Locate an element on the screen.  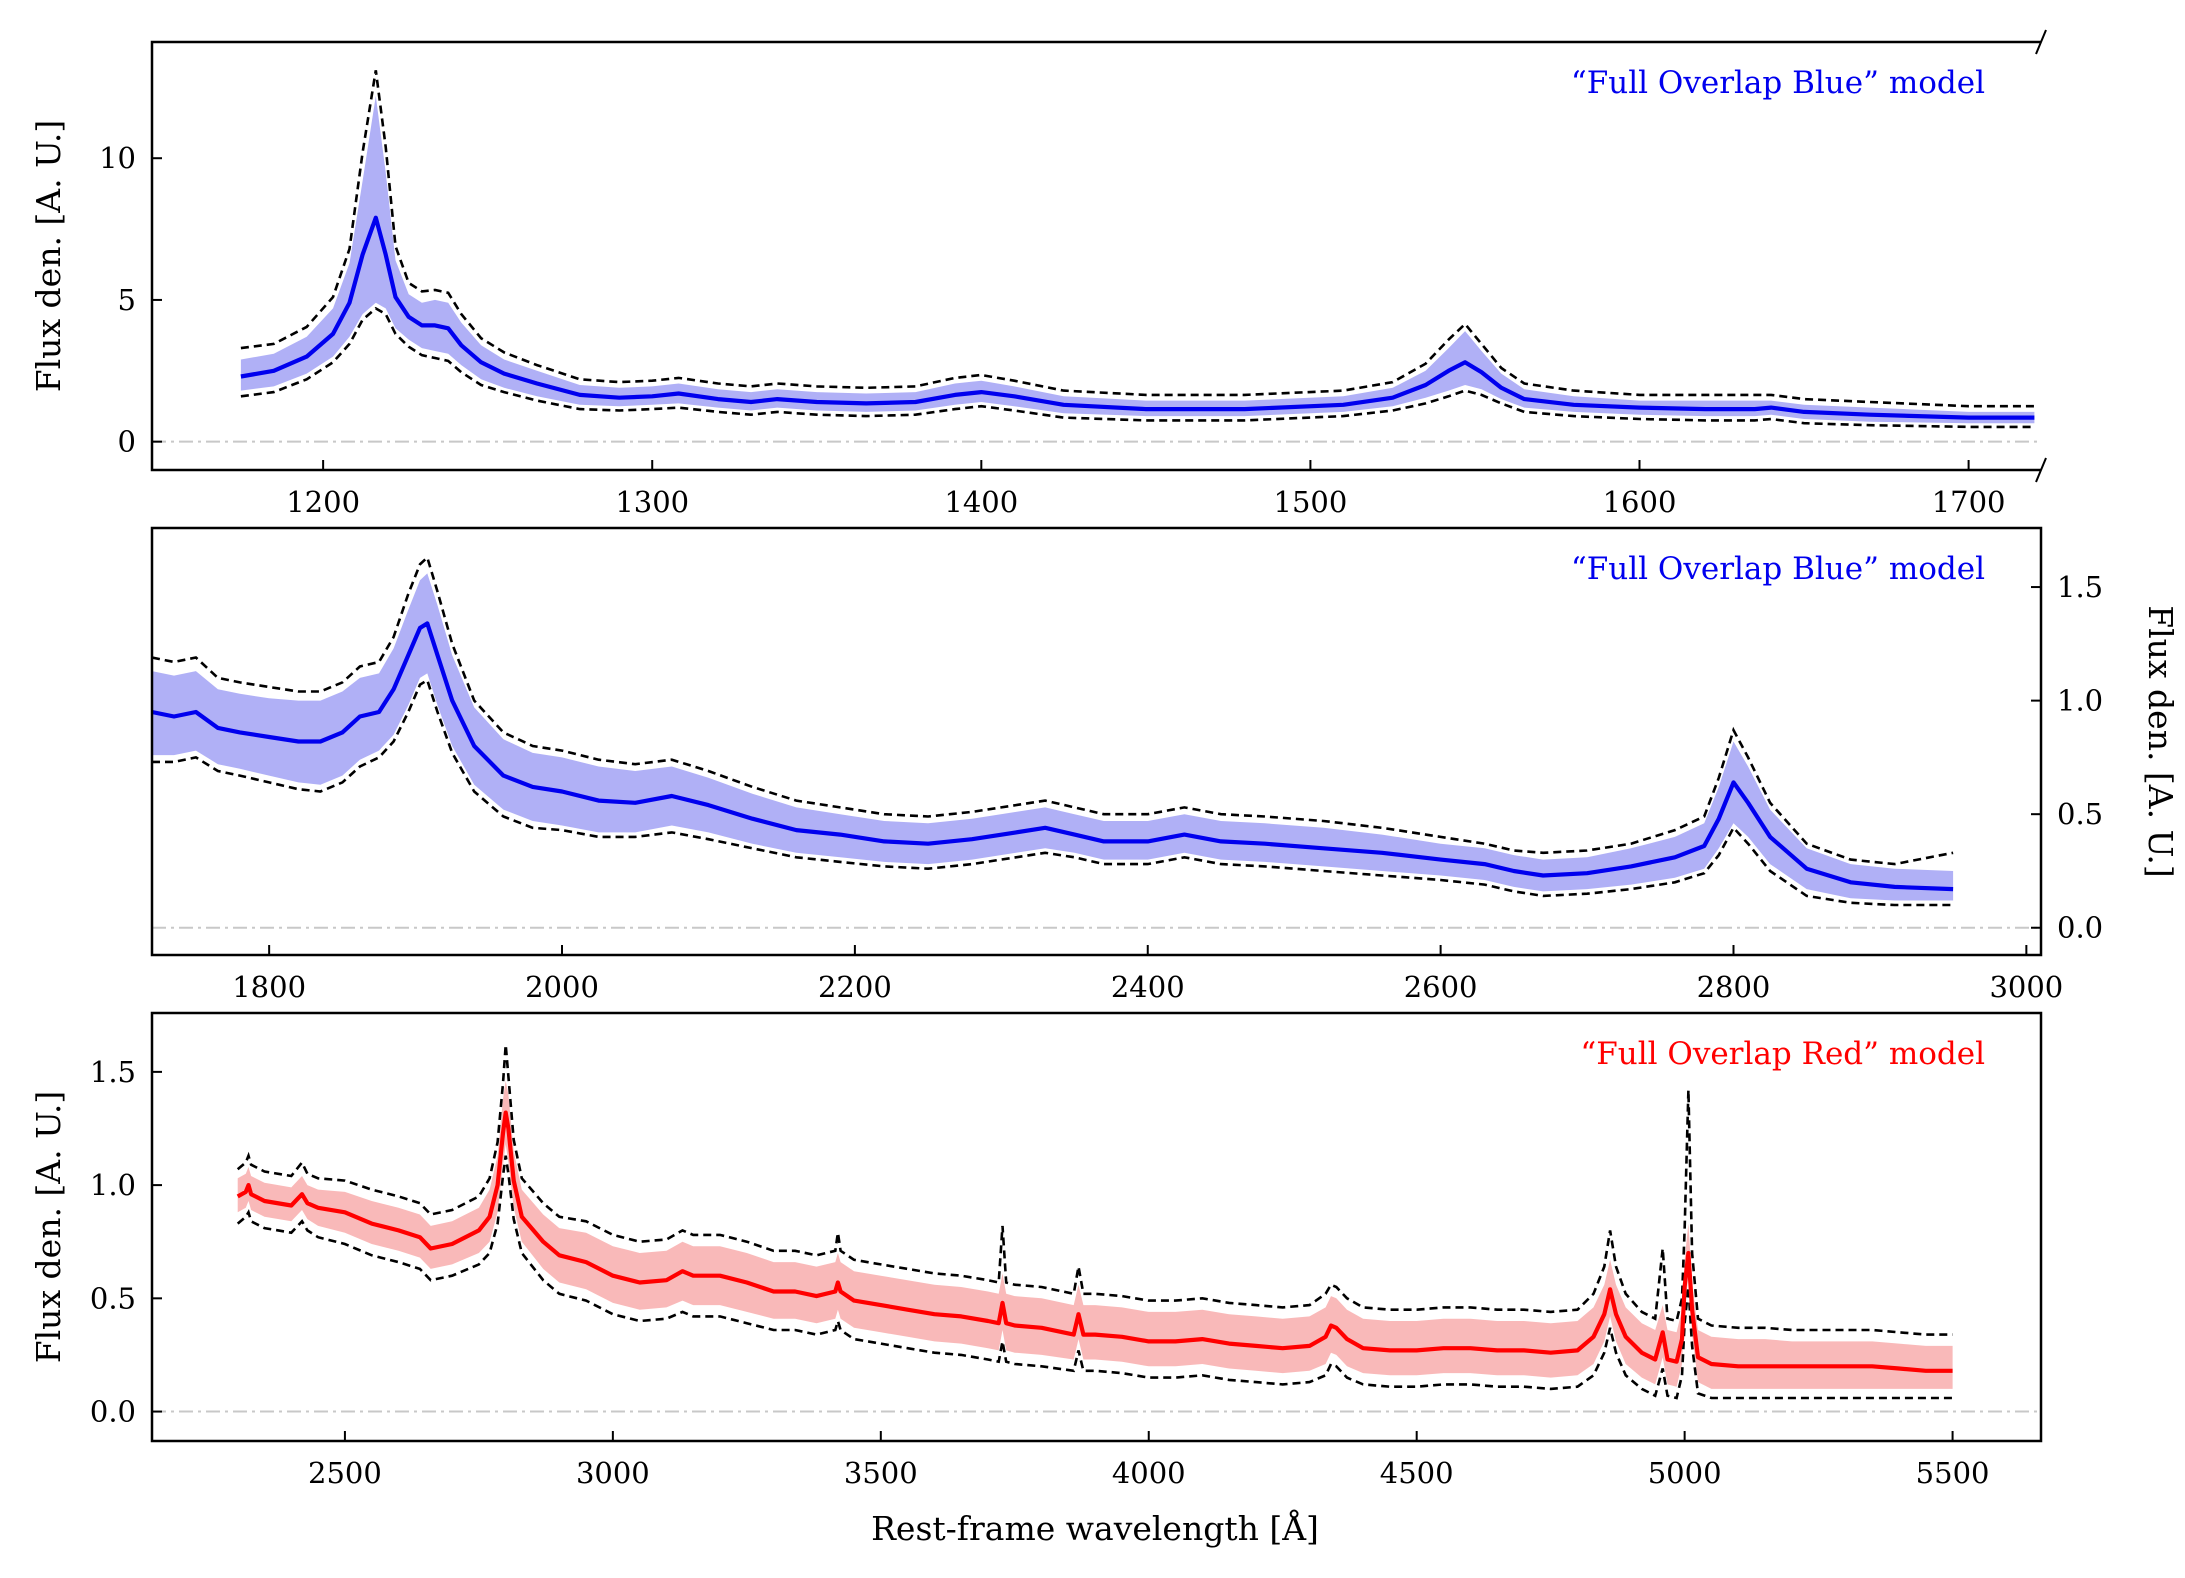
legend-label-top: “Full Overlap Blue” model is located at coordinates (1778, 83).